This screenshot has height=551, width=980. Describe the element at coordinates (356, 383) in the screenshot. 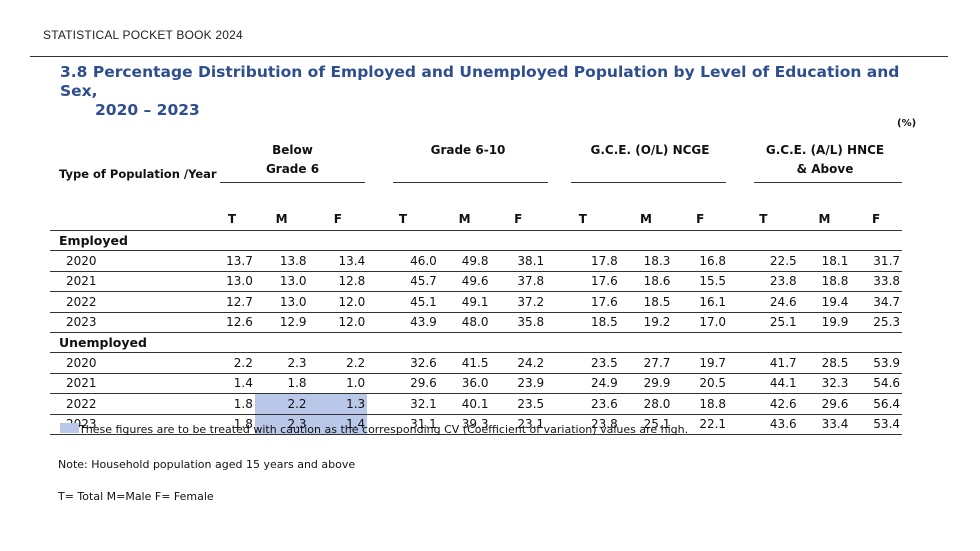

I see `table-cell: 1.0` at that location.